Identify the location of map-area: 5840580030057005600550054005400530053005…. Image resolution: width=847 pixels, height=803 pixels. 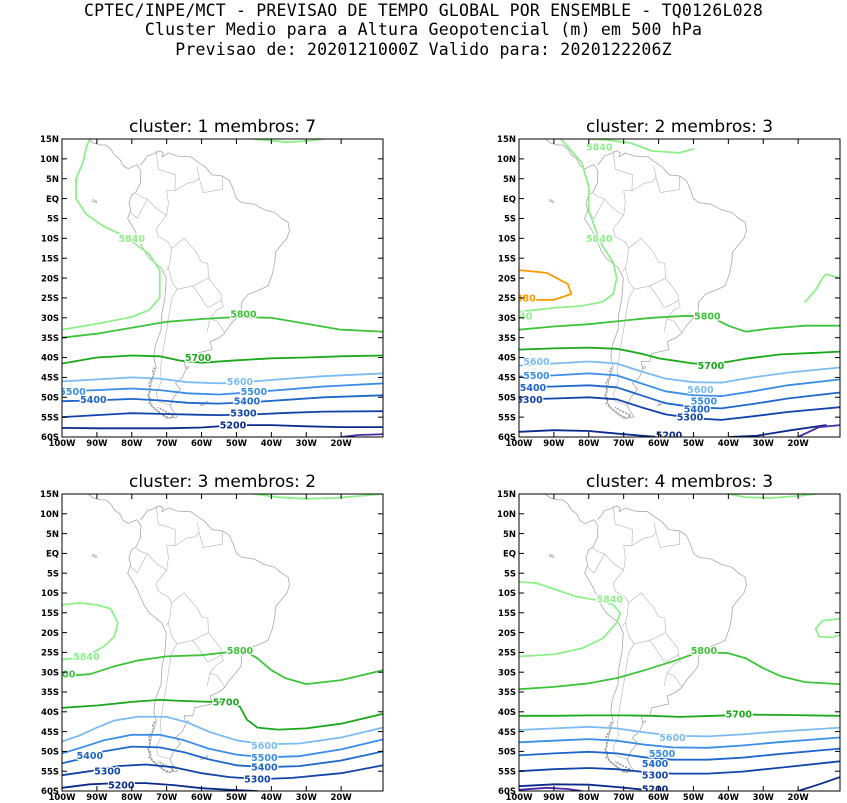
(222, 643).